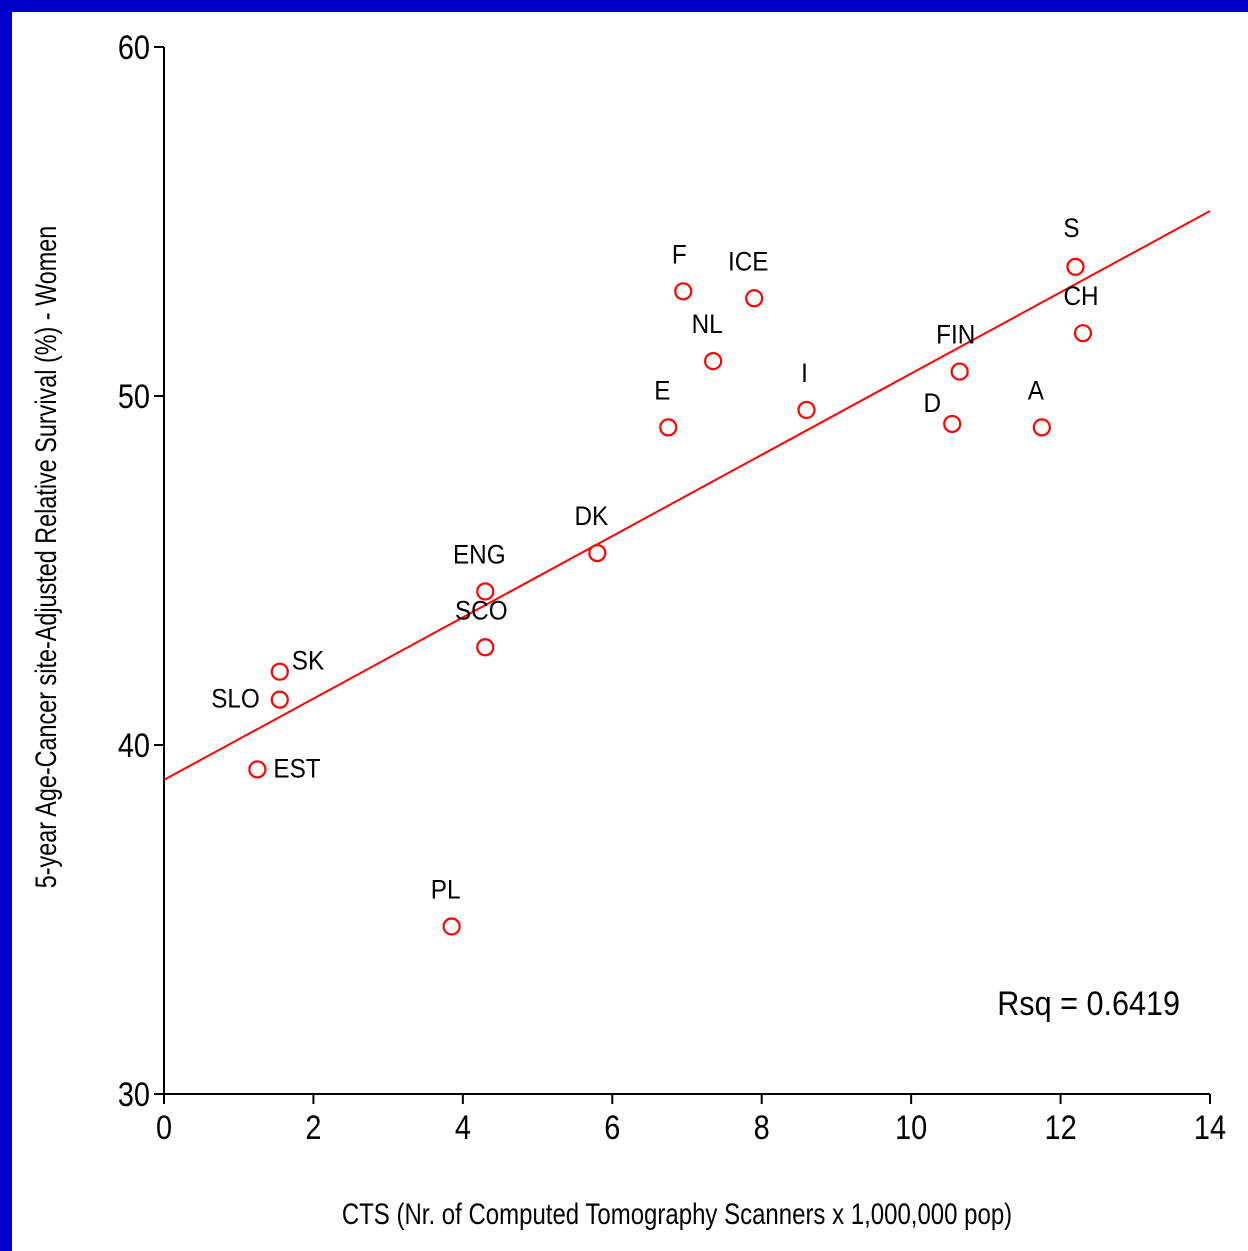 The height and width of the screenshot is (1251, 1248). What do you see at coordinates (748, 261) in the screenshot?
I see `point-label: ICE` at bounding box center [748, 261].